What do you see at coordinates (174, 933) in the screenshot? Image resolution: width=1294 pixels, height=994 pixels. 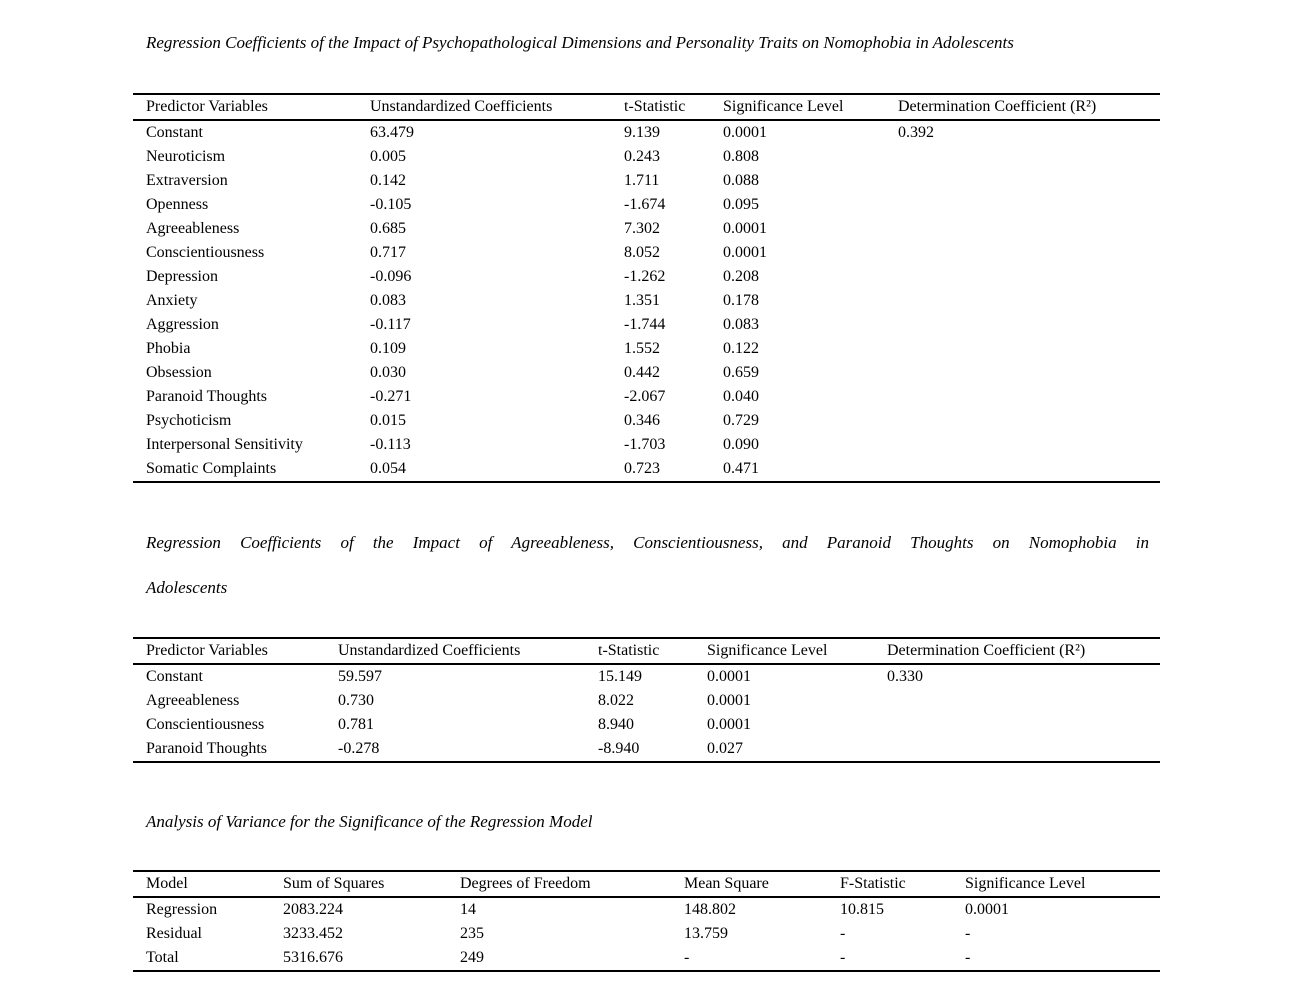 I see `table-cell: Residual` at bounding box center [174, 933].